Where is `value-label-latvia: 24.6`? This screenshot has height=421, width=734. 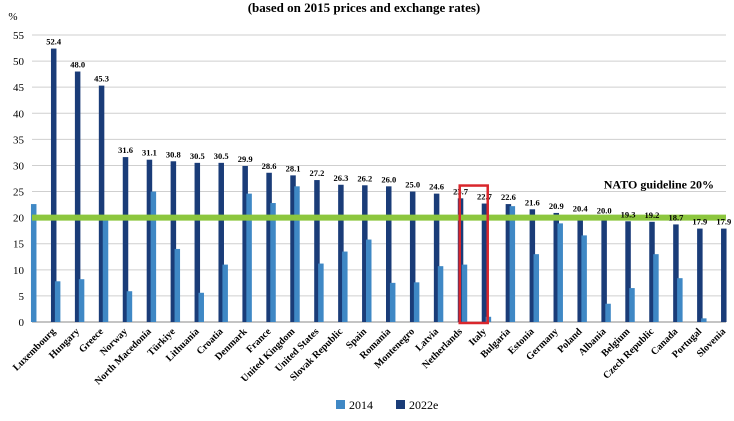
value-label-latvia: 24.6 is located at coordinates (436, 187).